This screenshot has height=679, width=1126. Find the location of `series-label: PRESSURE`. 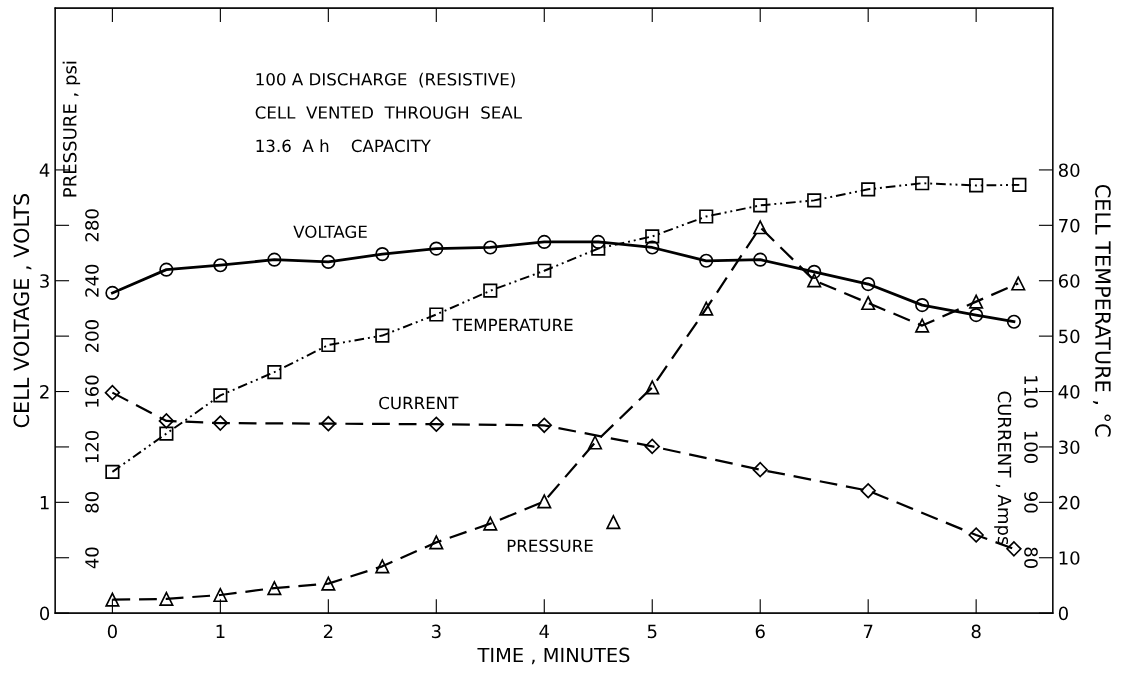

series-label: PRESSURE is located at coordinates (550, 546).